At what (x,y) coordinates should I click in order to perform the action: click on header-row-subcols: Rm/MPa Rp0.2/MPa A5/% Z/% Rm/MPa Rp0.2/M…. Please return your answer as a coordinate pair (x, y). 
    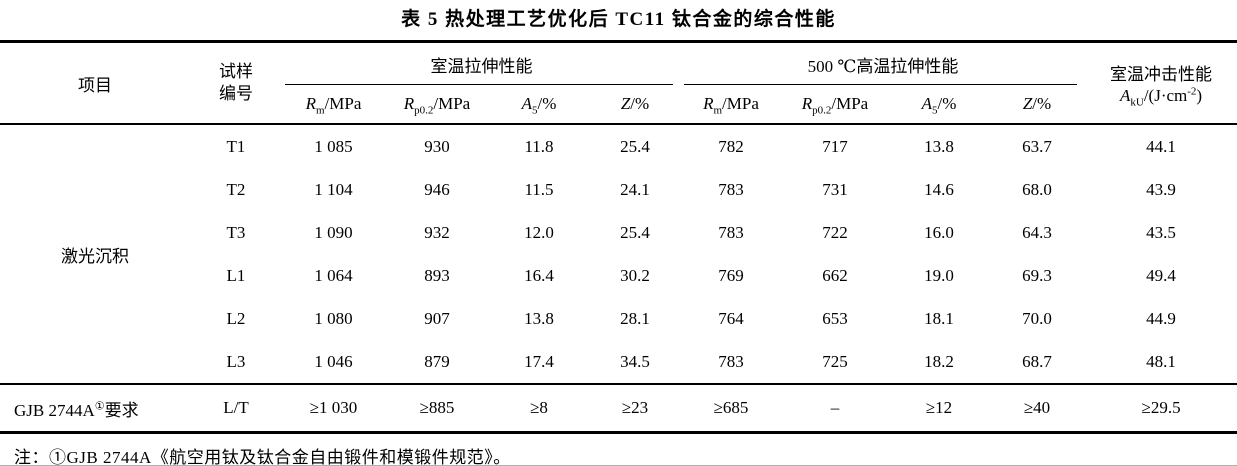
    Looking at the image, I should click on (618, 104).